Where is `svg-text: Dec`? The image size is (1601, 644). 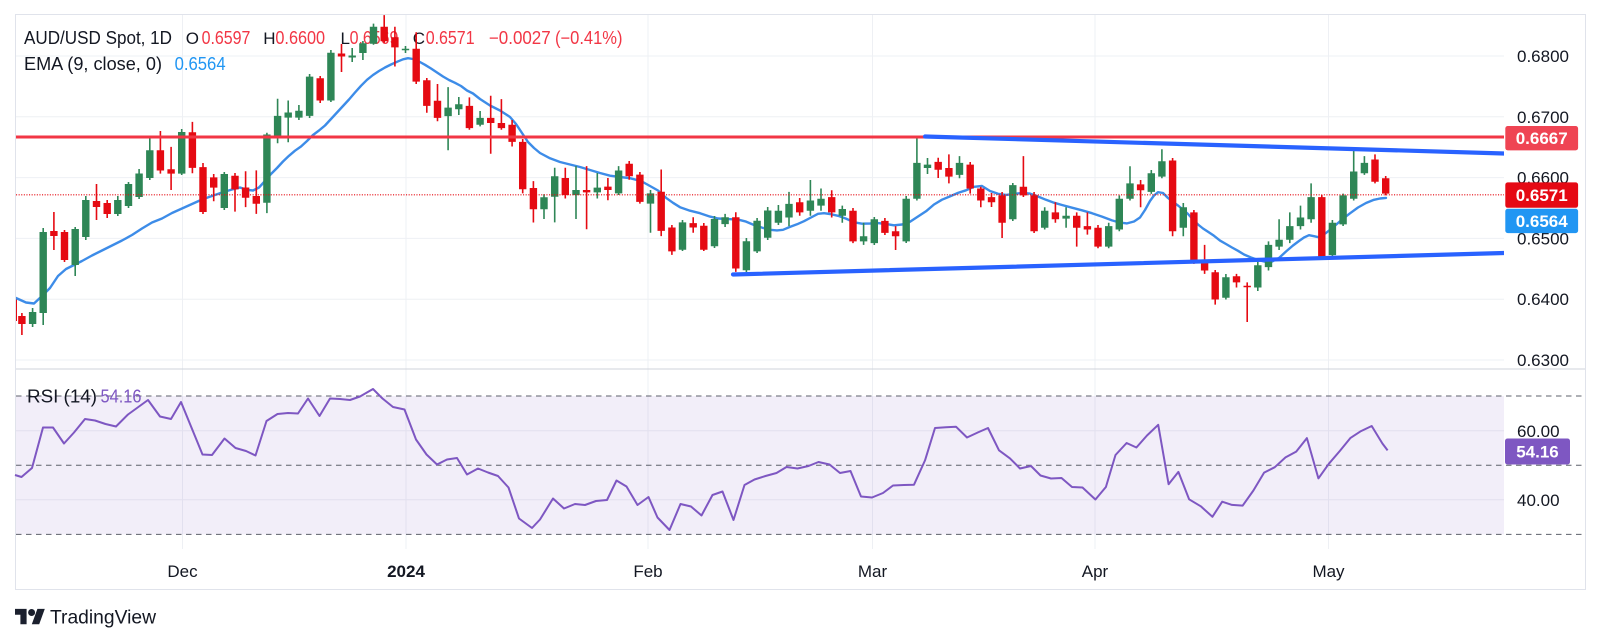
svg-text: Dec is located at coordinates (182, 571).